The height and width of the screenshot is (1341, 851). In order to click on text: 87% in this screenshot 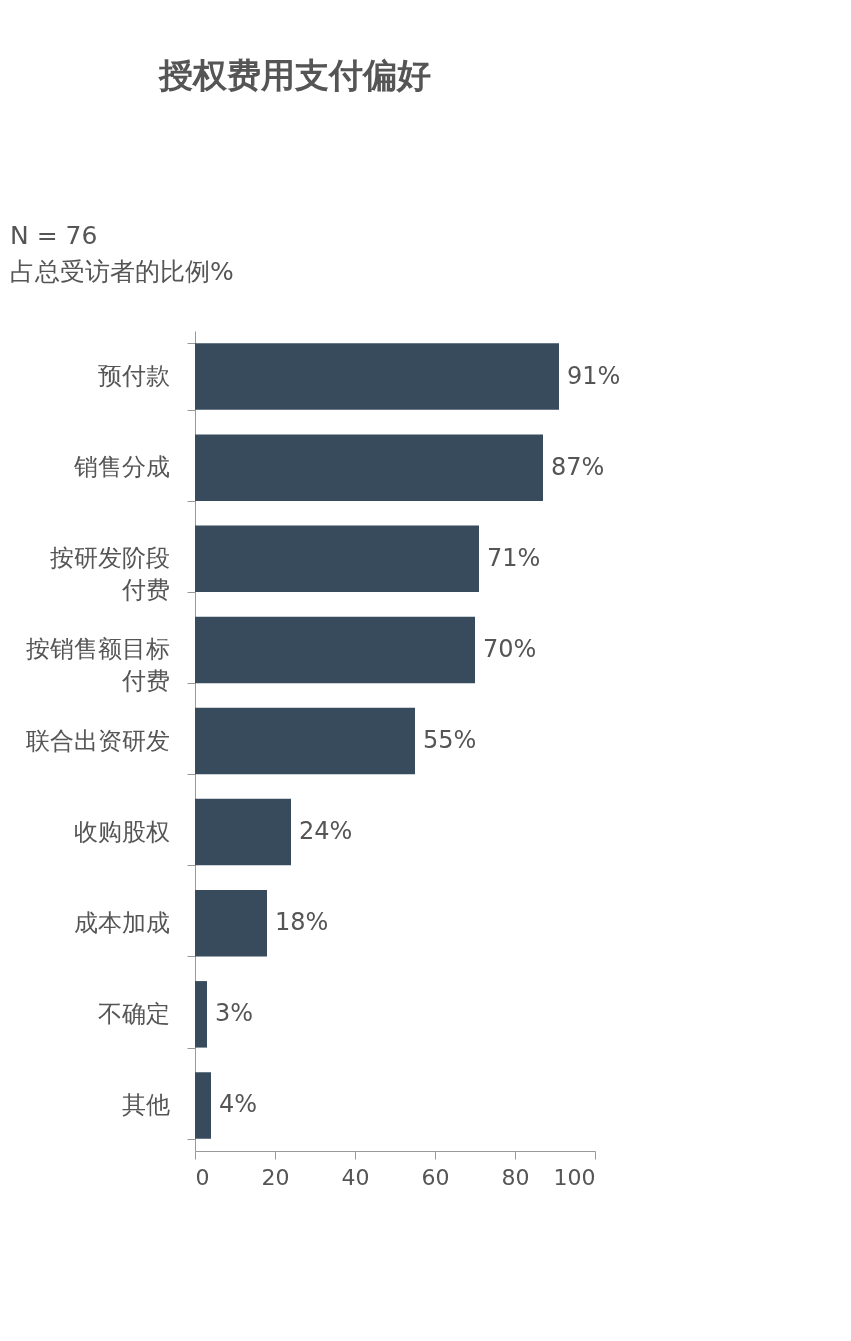, I will do `click(578, 466)`.